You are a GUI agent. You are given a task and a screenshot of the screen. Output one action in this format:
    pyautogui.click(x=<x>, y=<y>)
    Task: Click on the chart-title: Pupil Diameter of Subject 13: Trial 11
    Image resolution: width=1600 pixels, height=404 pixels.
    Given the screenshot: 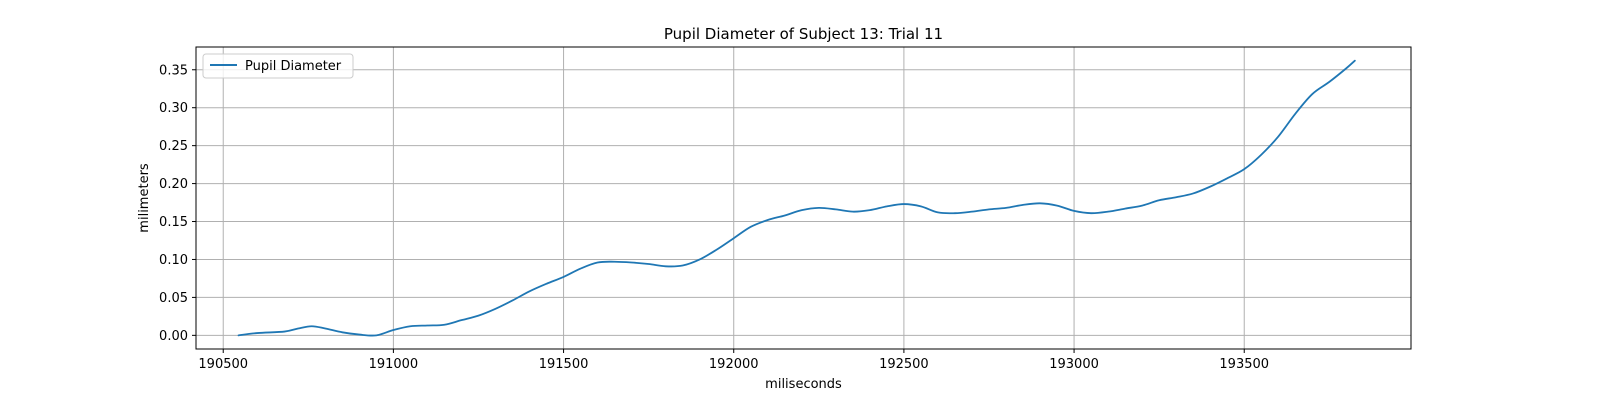 What is the action you would take?
    pyautogui.click(x=803, y=34)
    